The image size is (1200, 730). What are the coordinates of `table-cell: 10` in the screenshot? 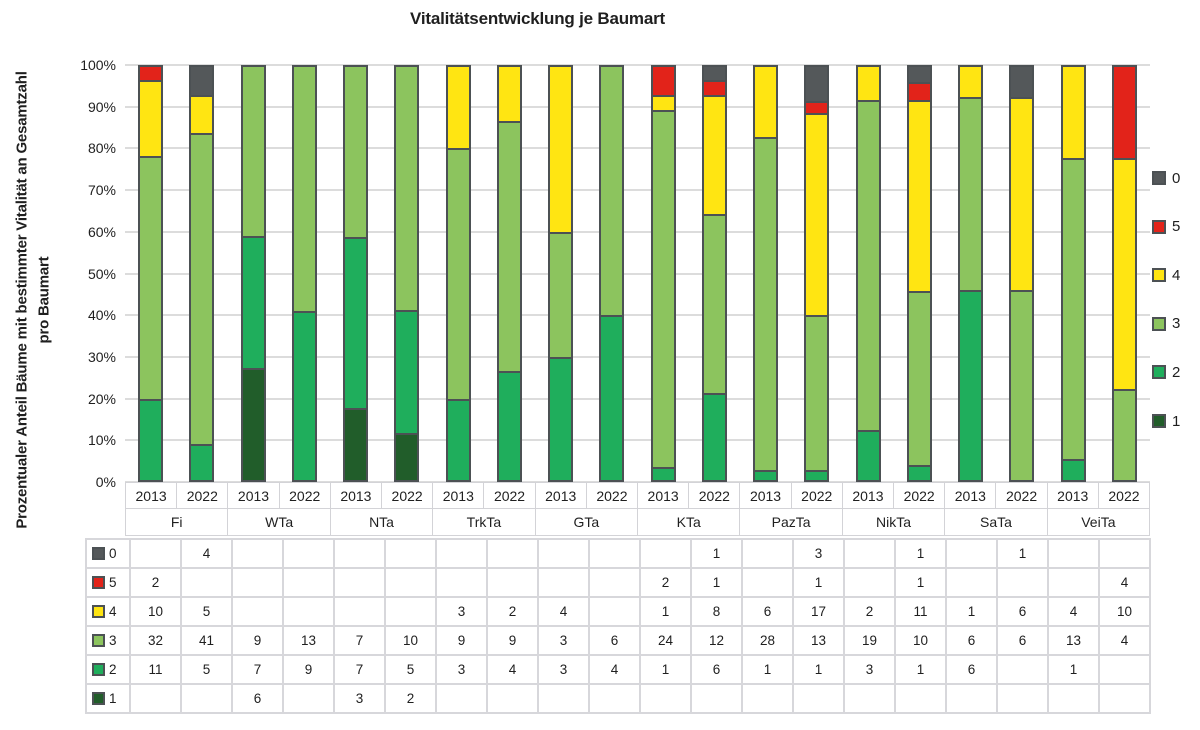 It's located at (411, 641).